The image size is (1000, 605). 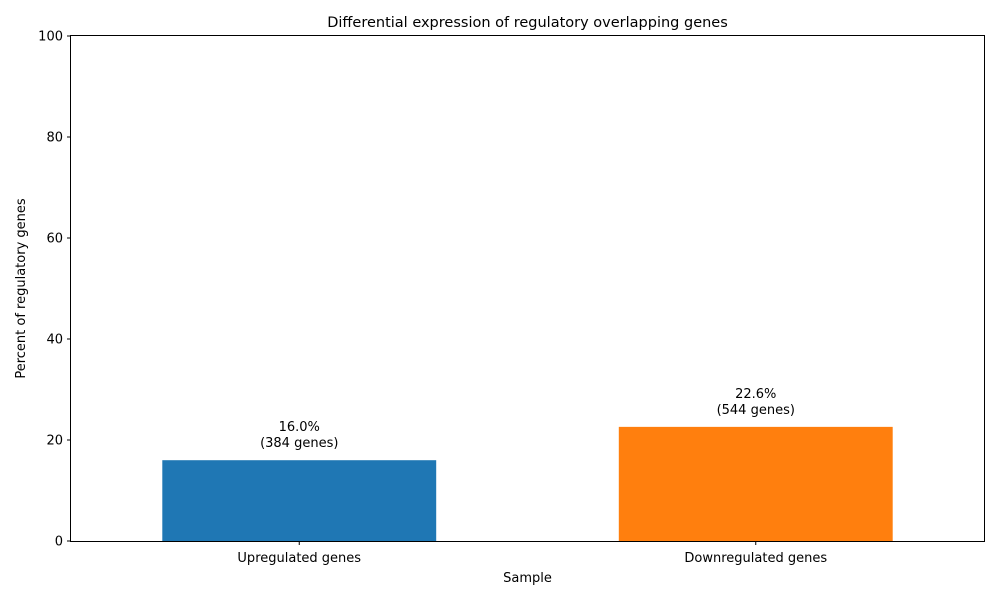 What do you see at coordinates (527, 578) in the screenshot?
I see `x-axis-label: Sample` at bounding box center [527, 578].